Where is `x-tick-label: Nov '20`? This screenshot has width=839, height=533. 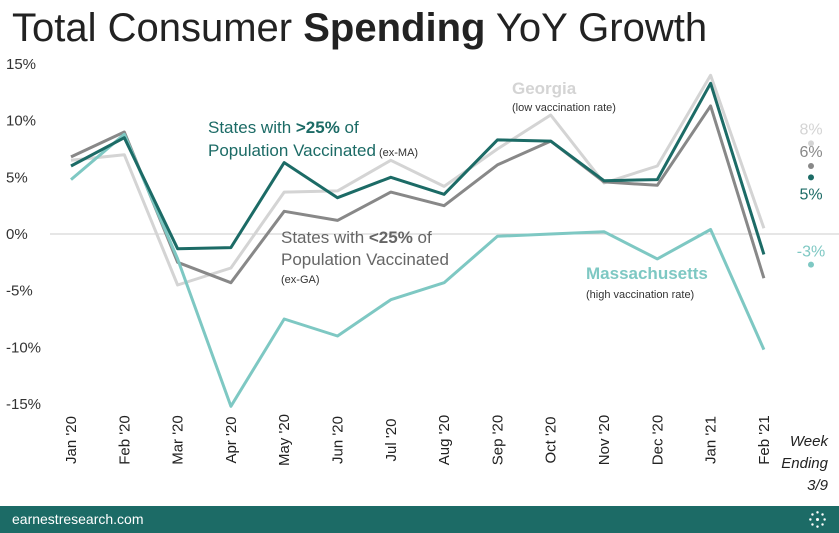
x-tick-label: Nov '20 is located at coordinates (604, 440).